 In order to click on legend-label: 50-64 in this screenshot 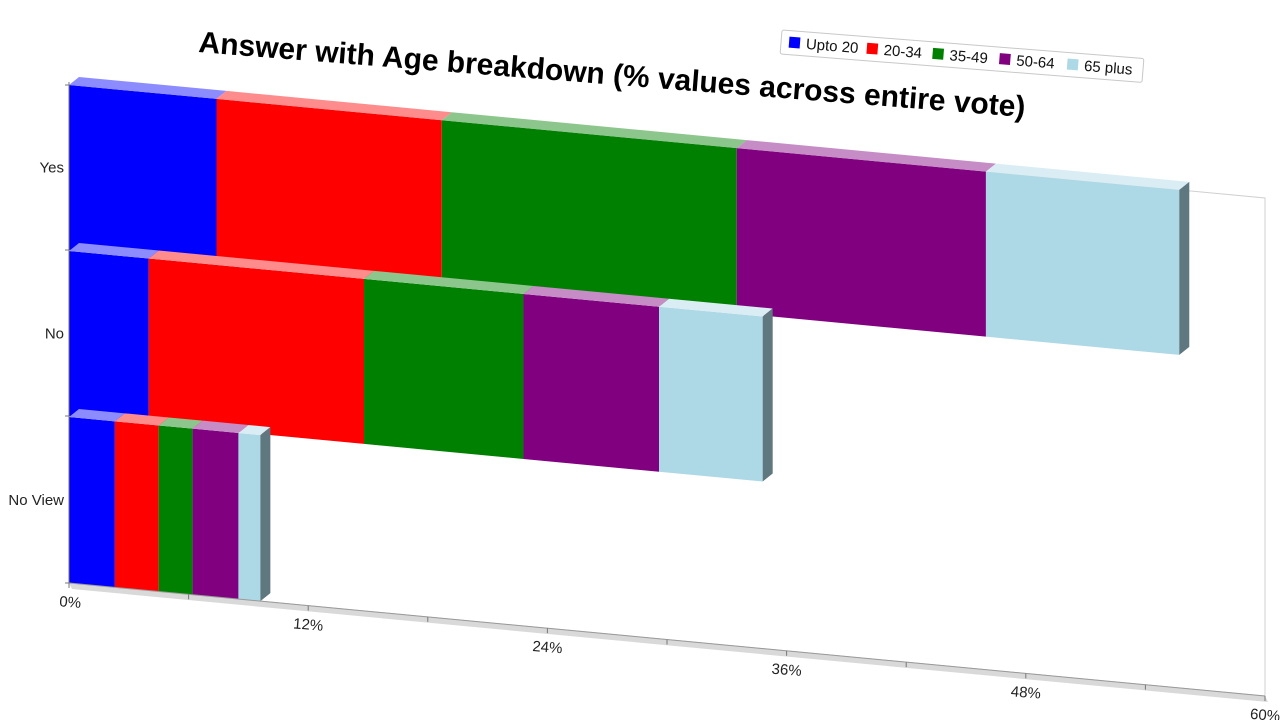, I will do `click(1036, 63)`.